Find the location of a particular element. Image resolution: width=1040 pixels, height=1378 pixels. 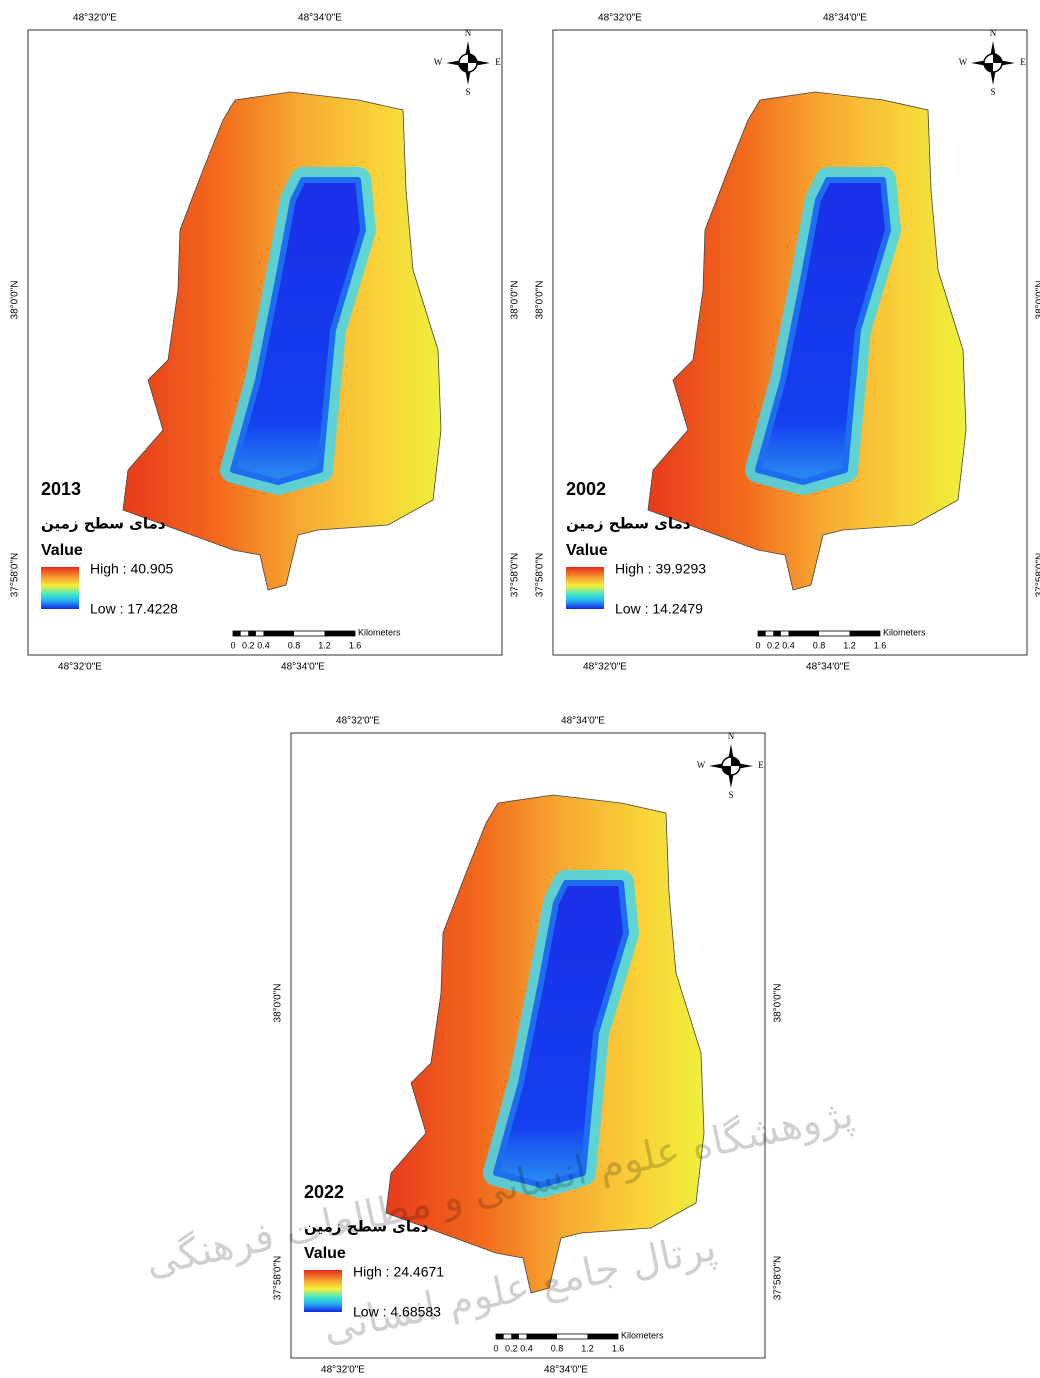

legend-high: High : 39.9293 is located at coordinates (660, 569).